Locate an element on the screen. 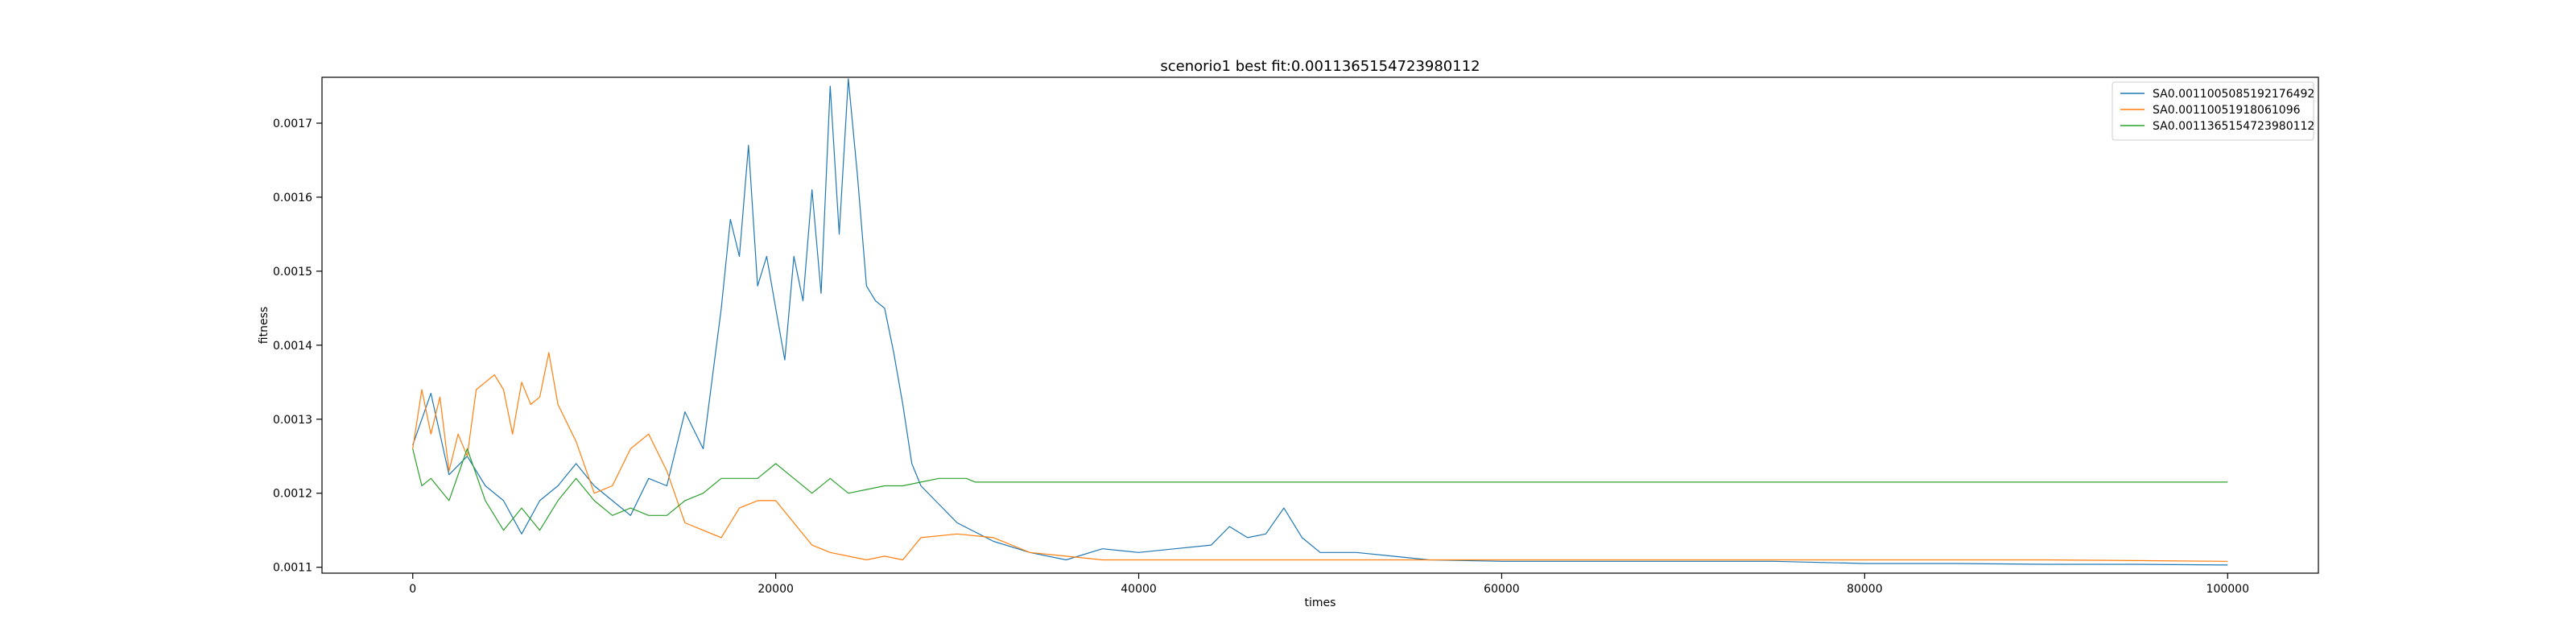 Image resolution: width=2576 pixels, height=644 pixels. y-tick-label: 0.0011 is located at coordinates (292, 568).